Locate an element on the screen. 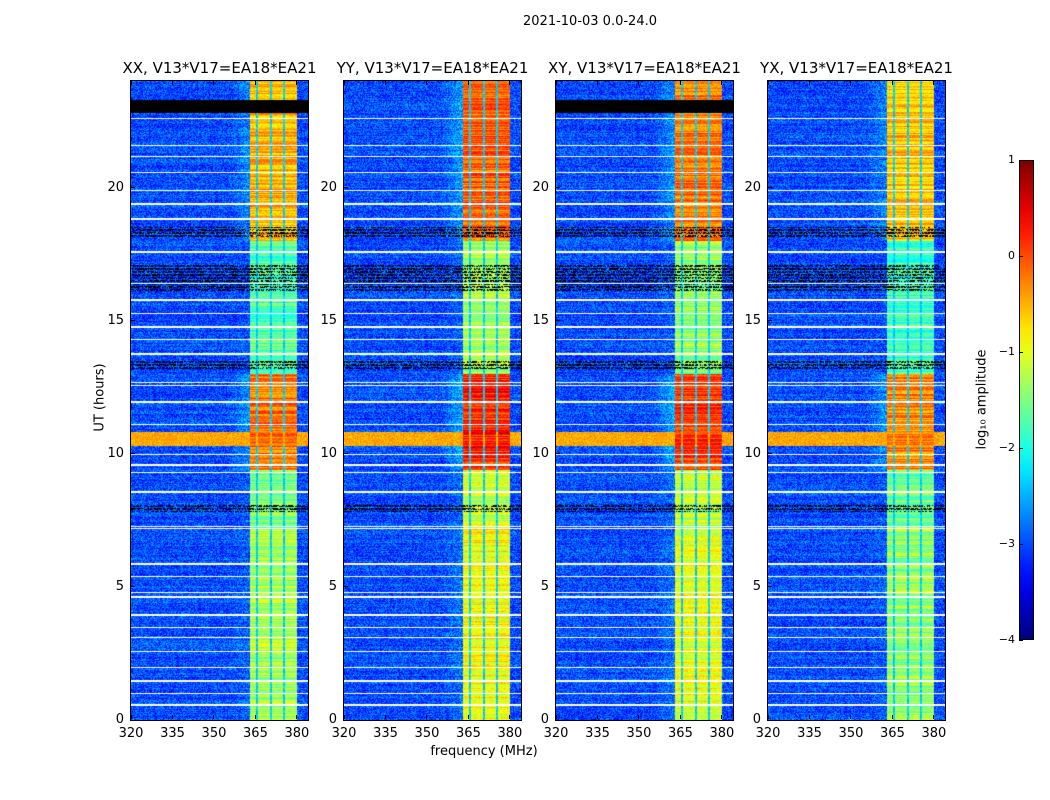 The image size is (1050, 800). colorbar-tick-label: −1 is located at coordinates (1006, 351).